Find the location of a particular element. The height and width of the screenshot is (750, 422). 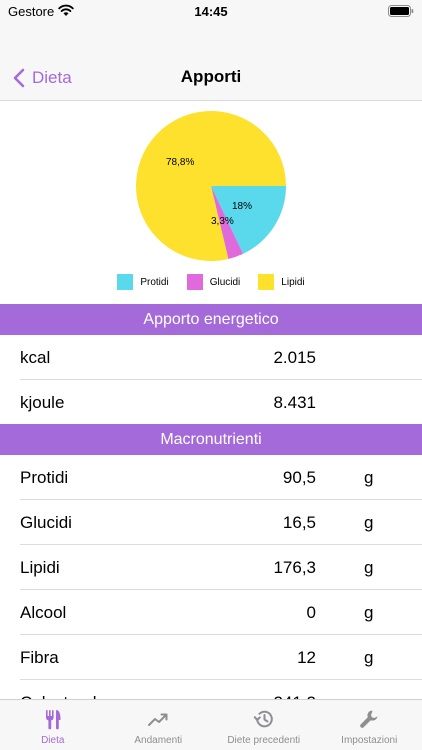

back-button-label: Dieta is located at coordinates (52, 77).